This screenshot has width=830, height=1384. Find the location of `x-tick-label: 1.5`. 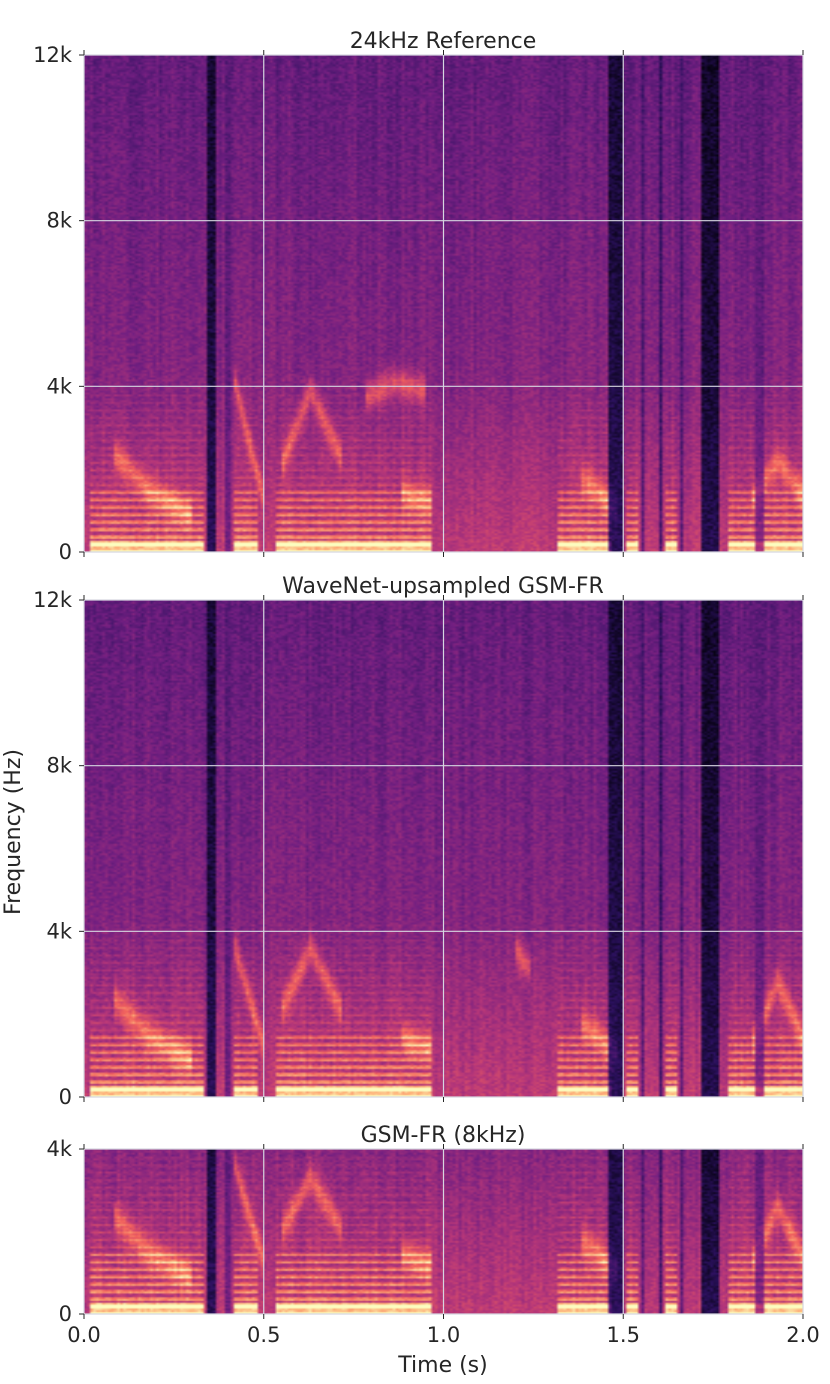

x-tick-label: 1.5 is located at coordinates (623, 1335).